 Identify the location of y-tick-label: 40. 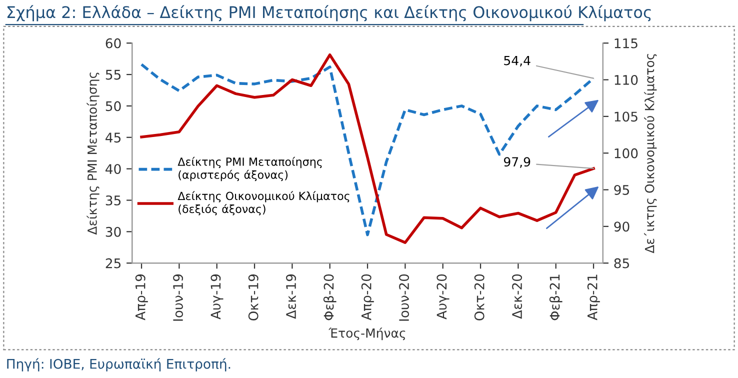
(113, 169).